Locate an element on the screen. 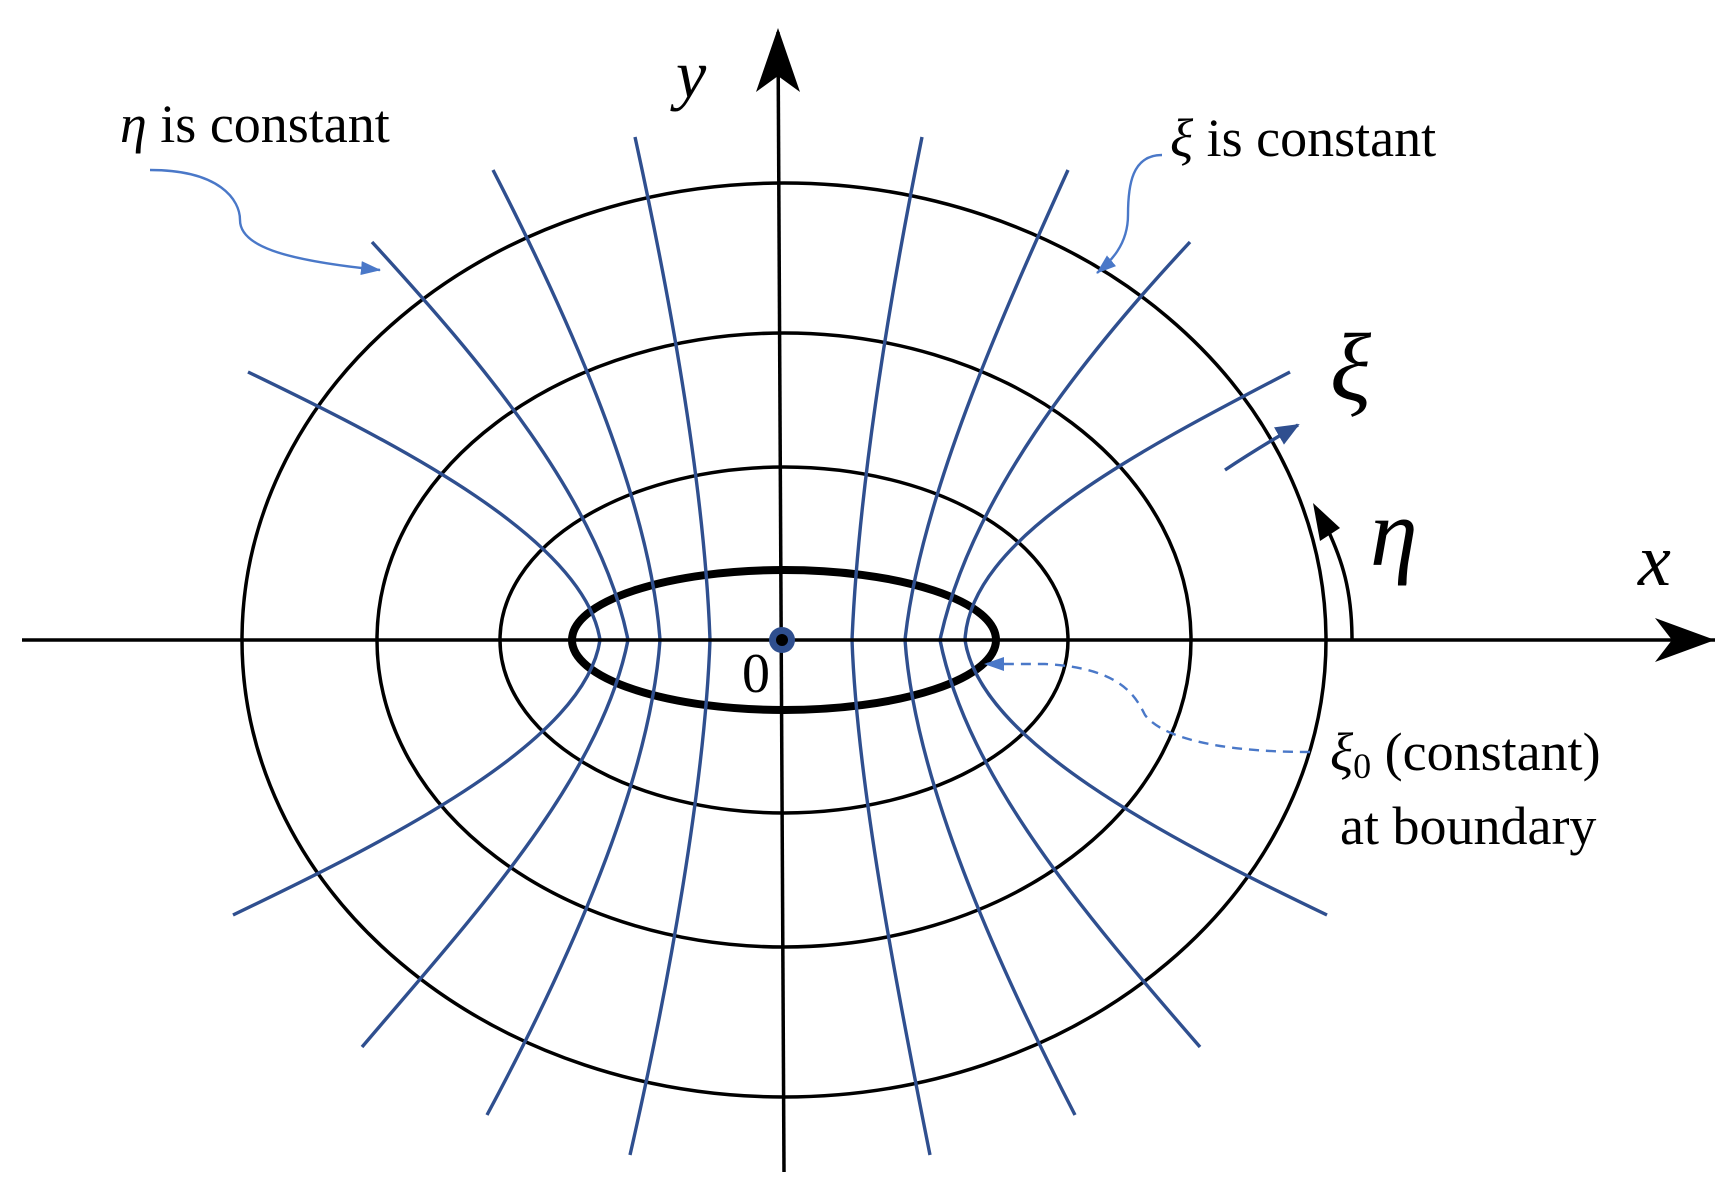 The image size is (1734, 1201). callout-boundary is located at coordinates (1147, 705).